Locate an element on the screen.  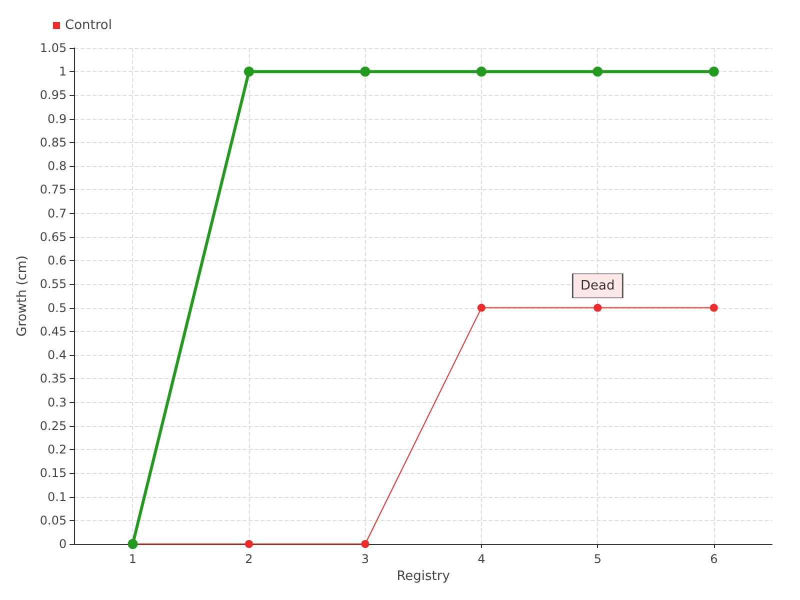
y-tick-label: 0.9 is located at coordinates (57, 119).